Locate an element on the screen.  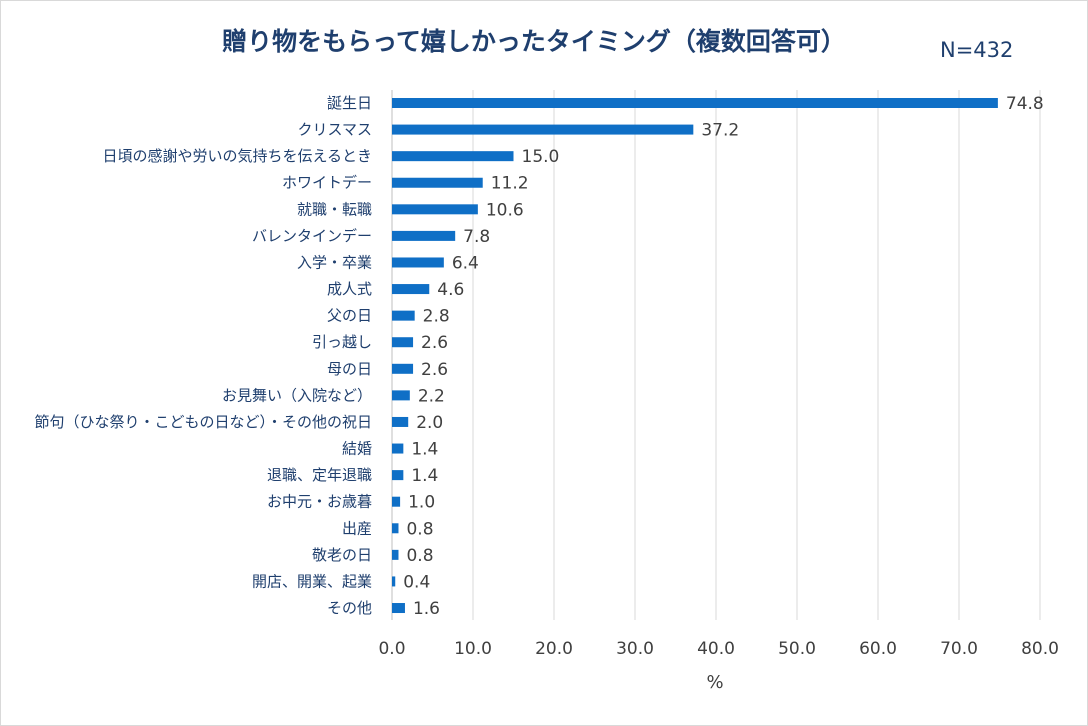
category-label: バレンタインデー is located at coordinates (312, 236).